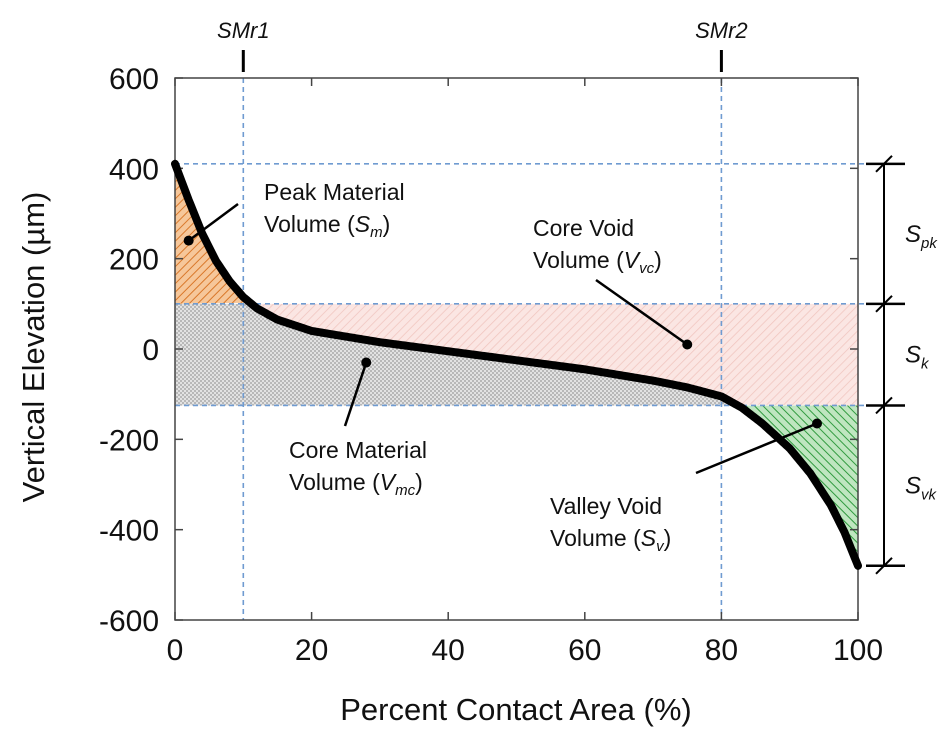 This screenshot has width=950, height=738. I want to click on x-tick-label: 0, so click(175, 650).